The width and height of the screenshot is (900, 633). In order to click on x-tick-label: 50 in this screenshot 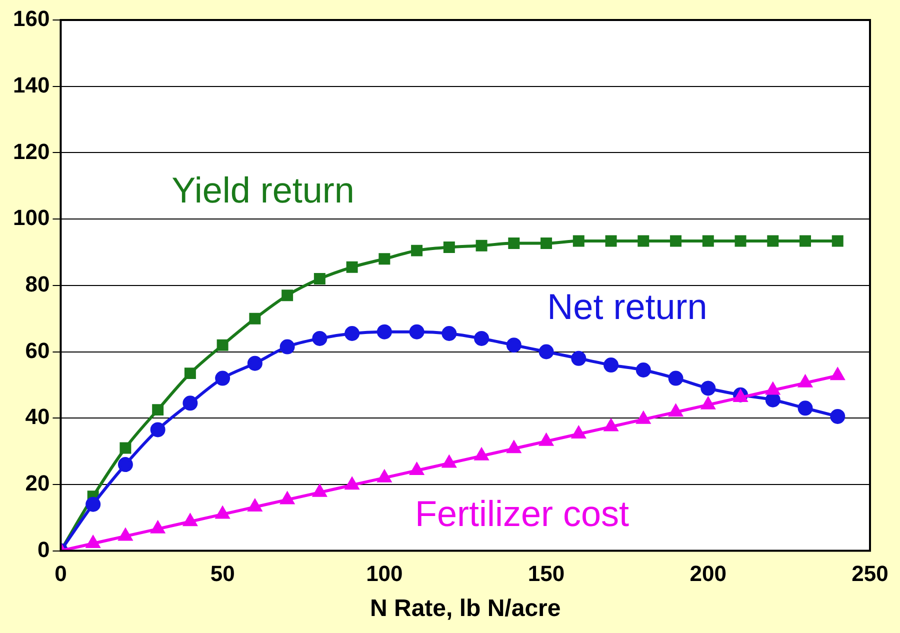, I will do `click(222, 573)`.